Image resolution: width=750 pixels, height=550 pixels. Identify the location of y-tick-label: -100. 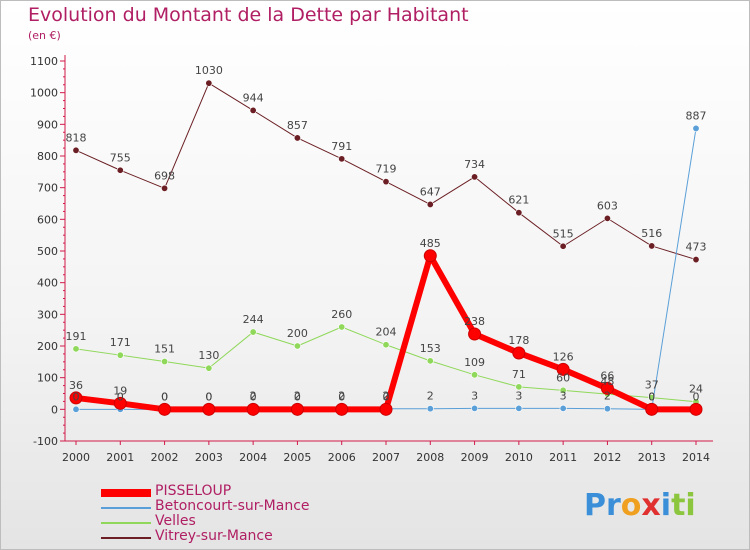
(45, 441).